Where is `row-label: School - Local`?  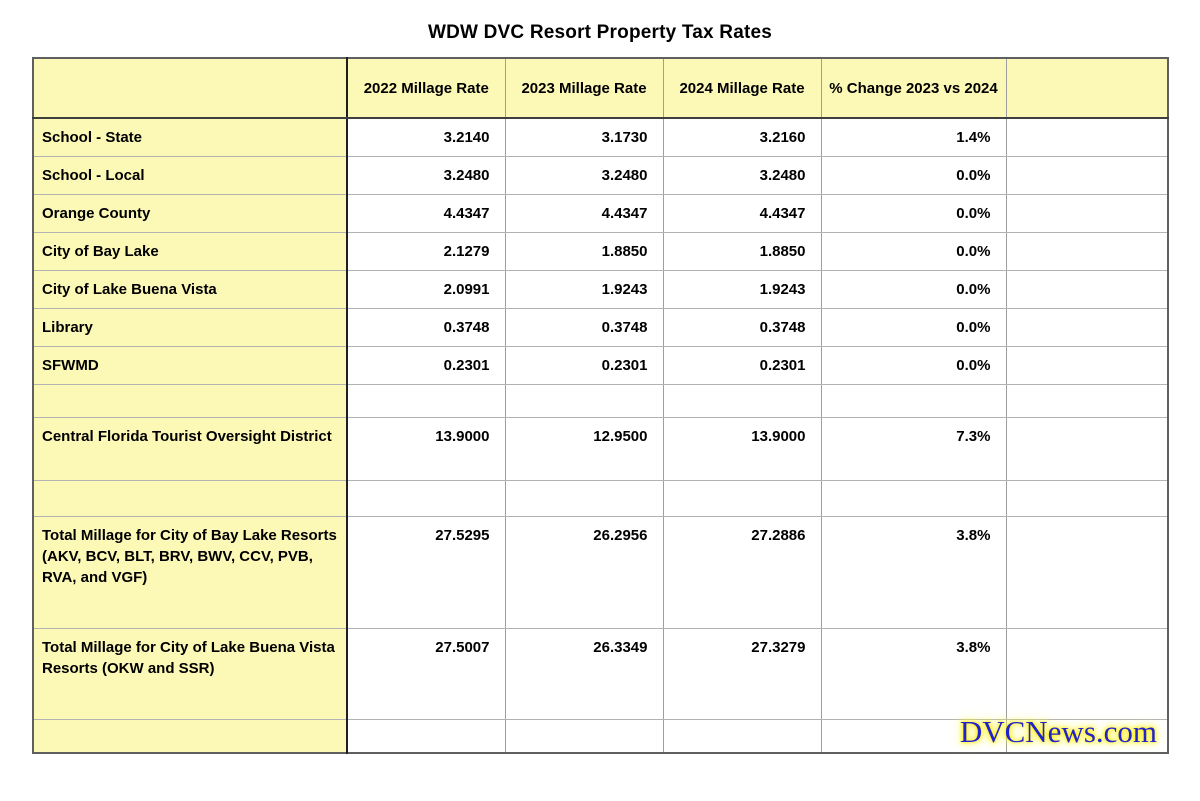
row-label: School - Local is located at coordinates (190, 175).